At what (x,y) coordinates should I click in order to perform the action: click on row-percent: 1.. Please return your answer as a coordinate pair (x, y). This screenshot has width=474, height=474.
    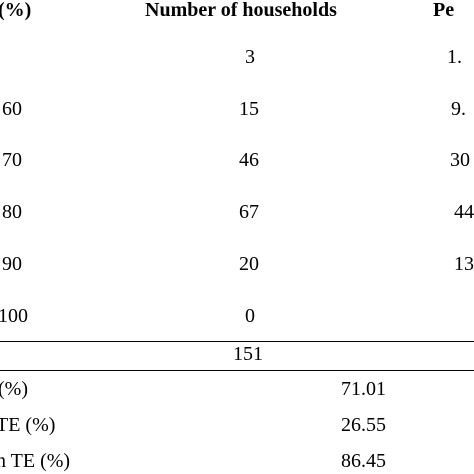
    Looking at the image, I should click on (454, 57).